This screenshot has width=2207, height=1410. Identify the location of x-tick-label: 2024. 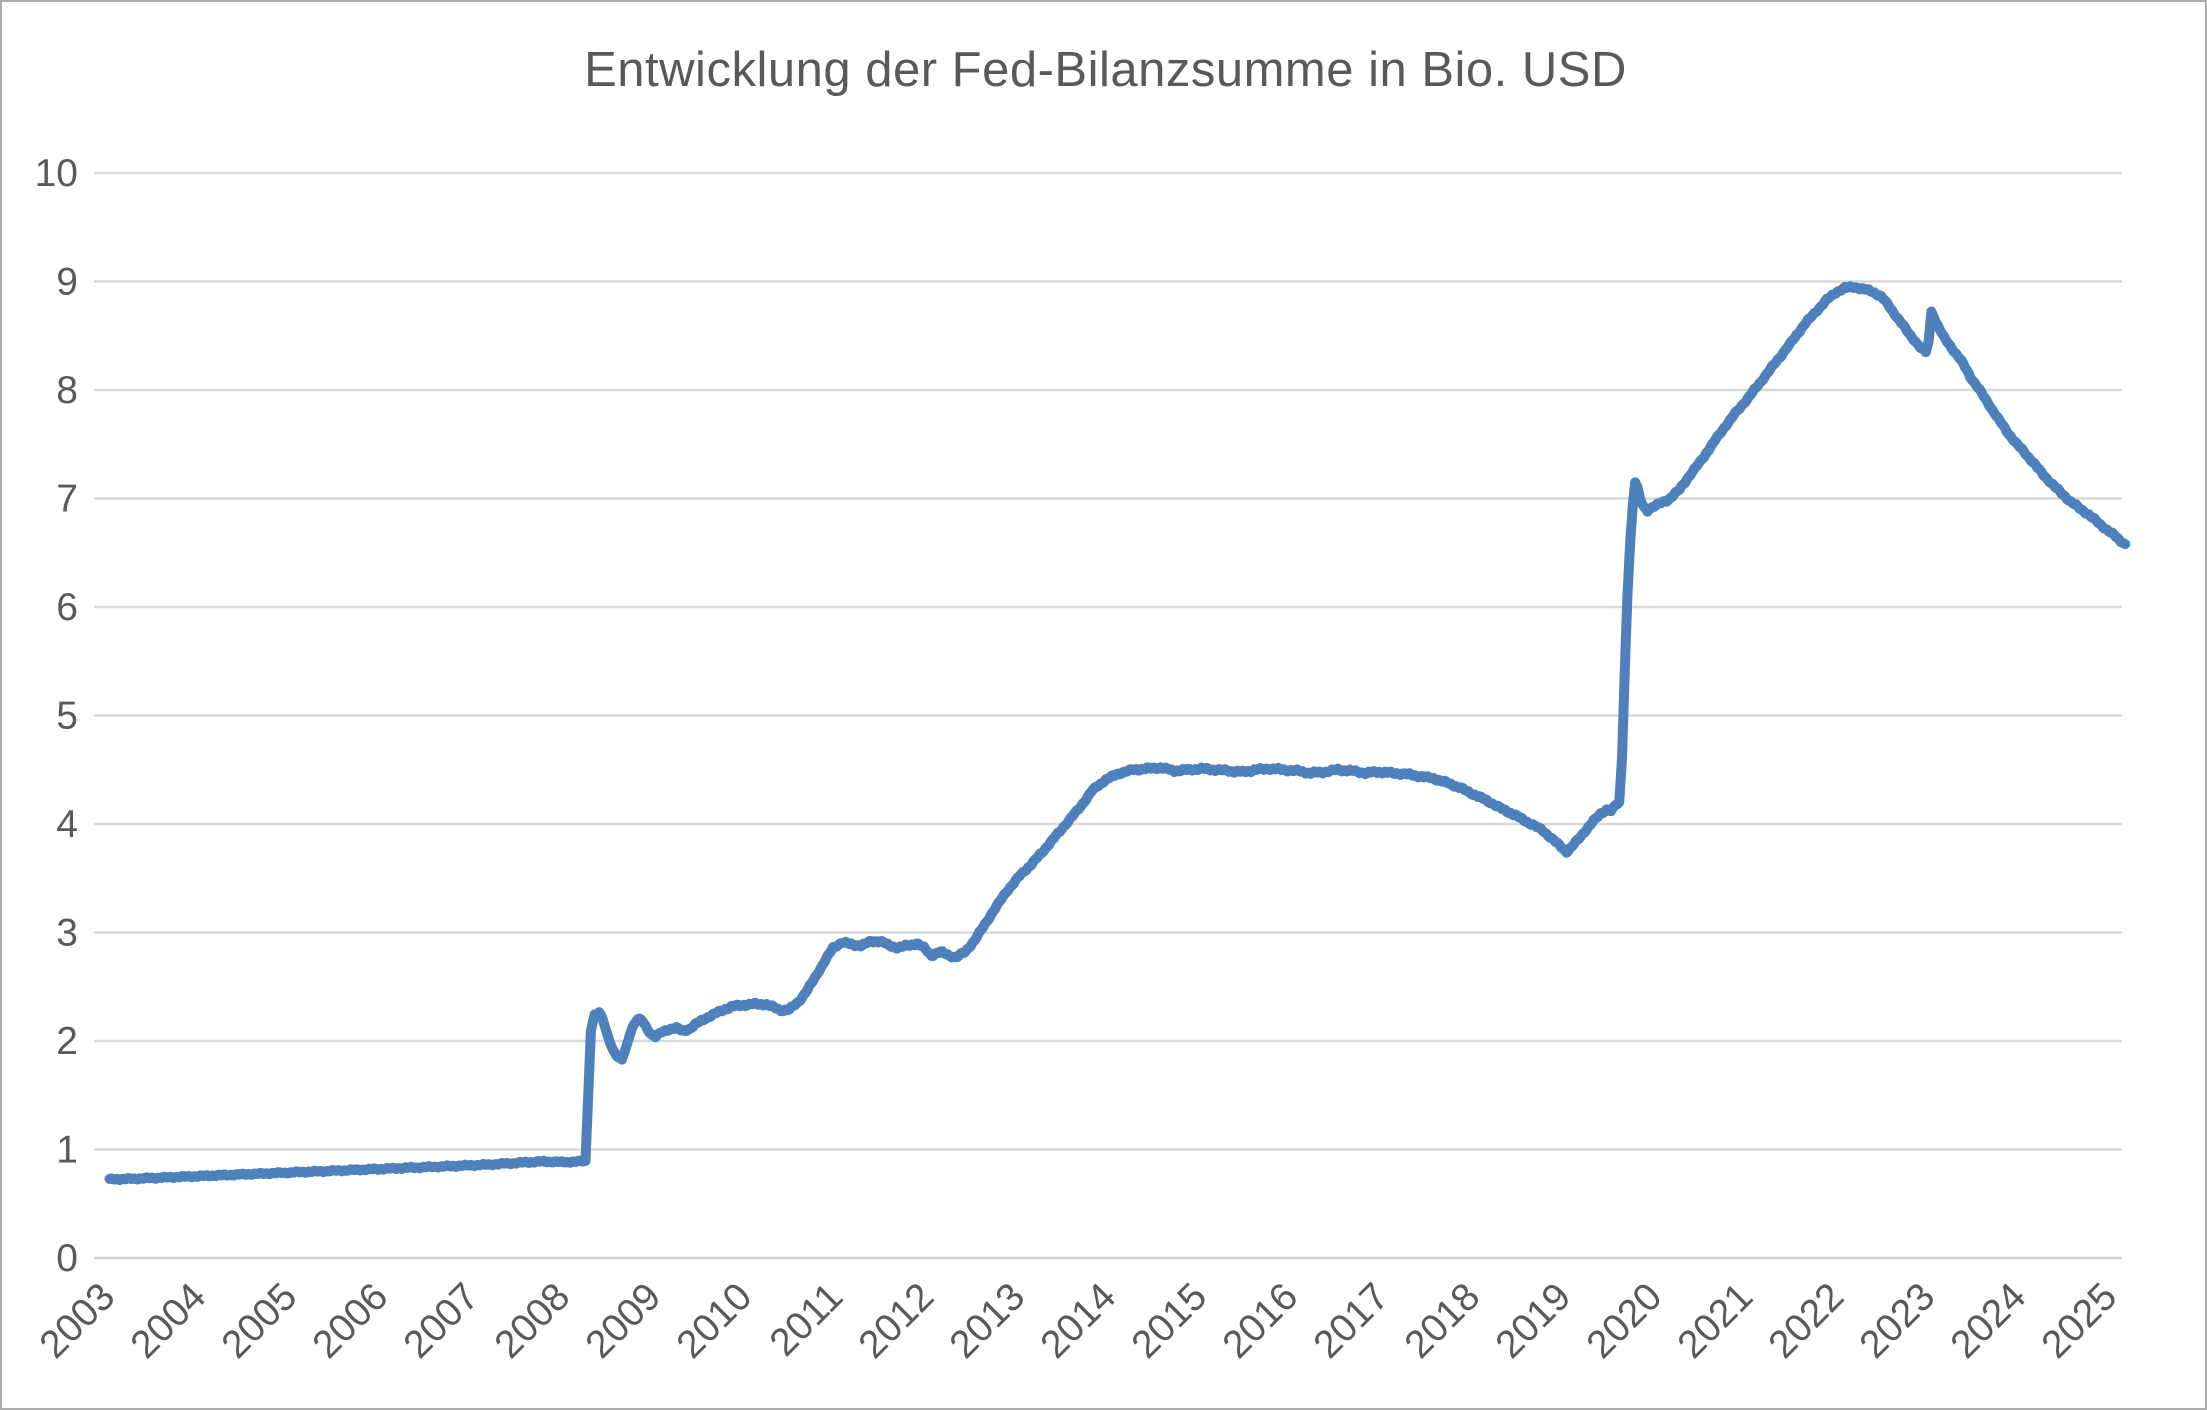
(1989, 1321).